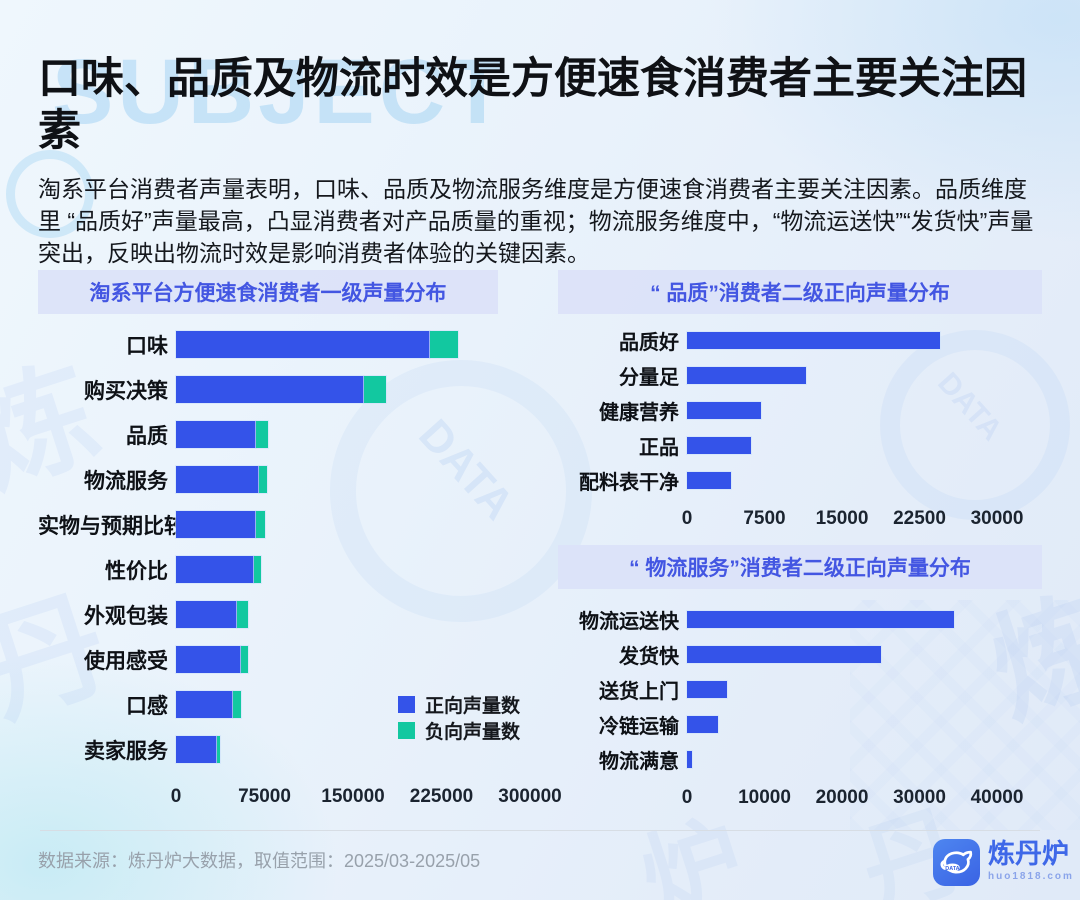 This screenshot has width=1080, height=900. I want to click on category-label: 冷链运输, so click(639, 727).